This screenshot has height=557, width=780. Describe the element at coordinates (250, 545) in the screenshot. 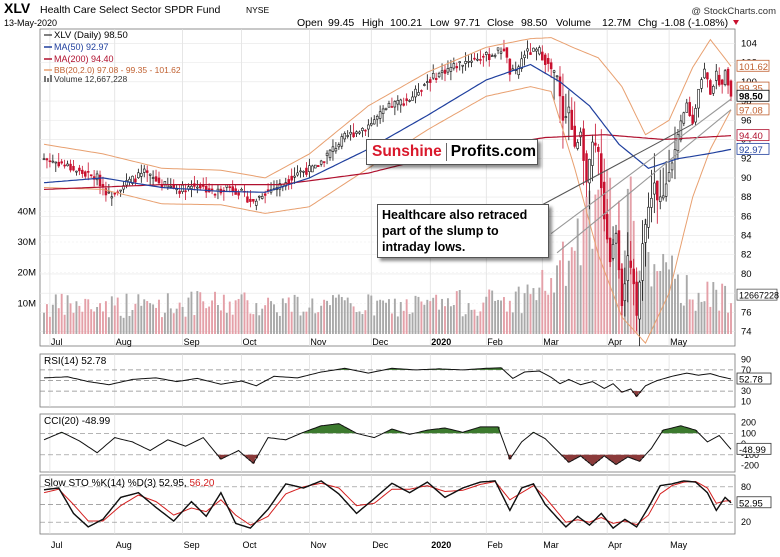

I see `x-tick-label-bottom: Oct` at that location.